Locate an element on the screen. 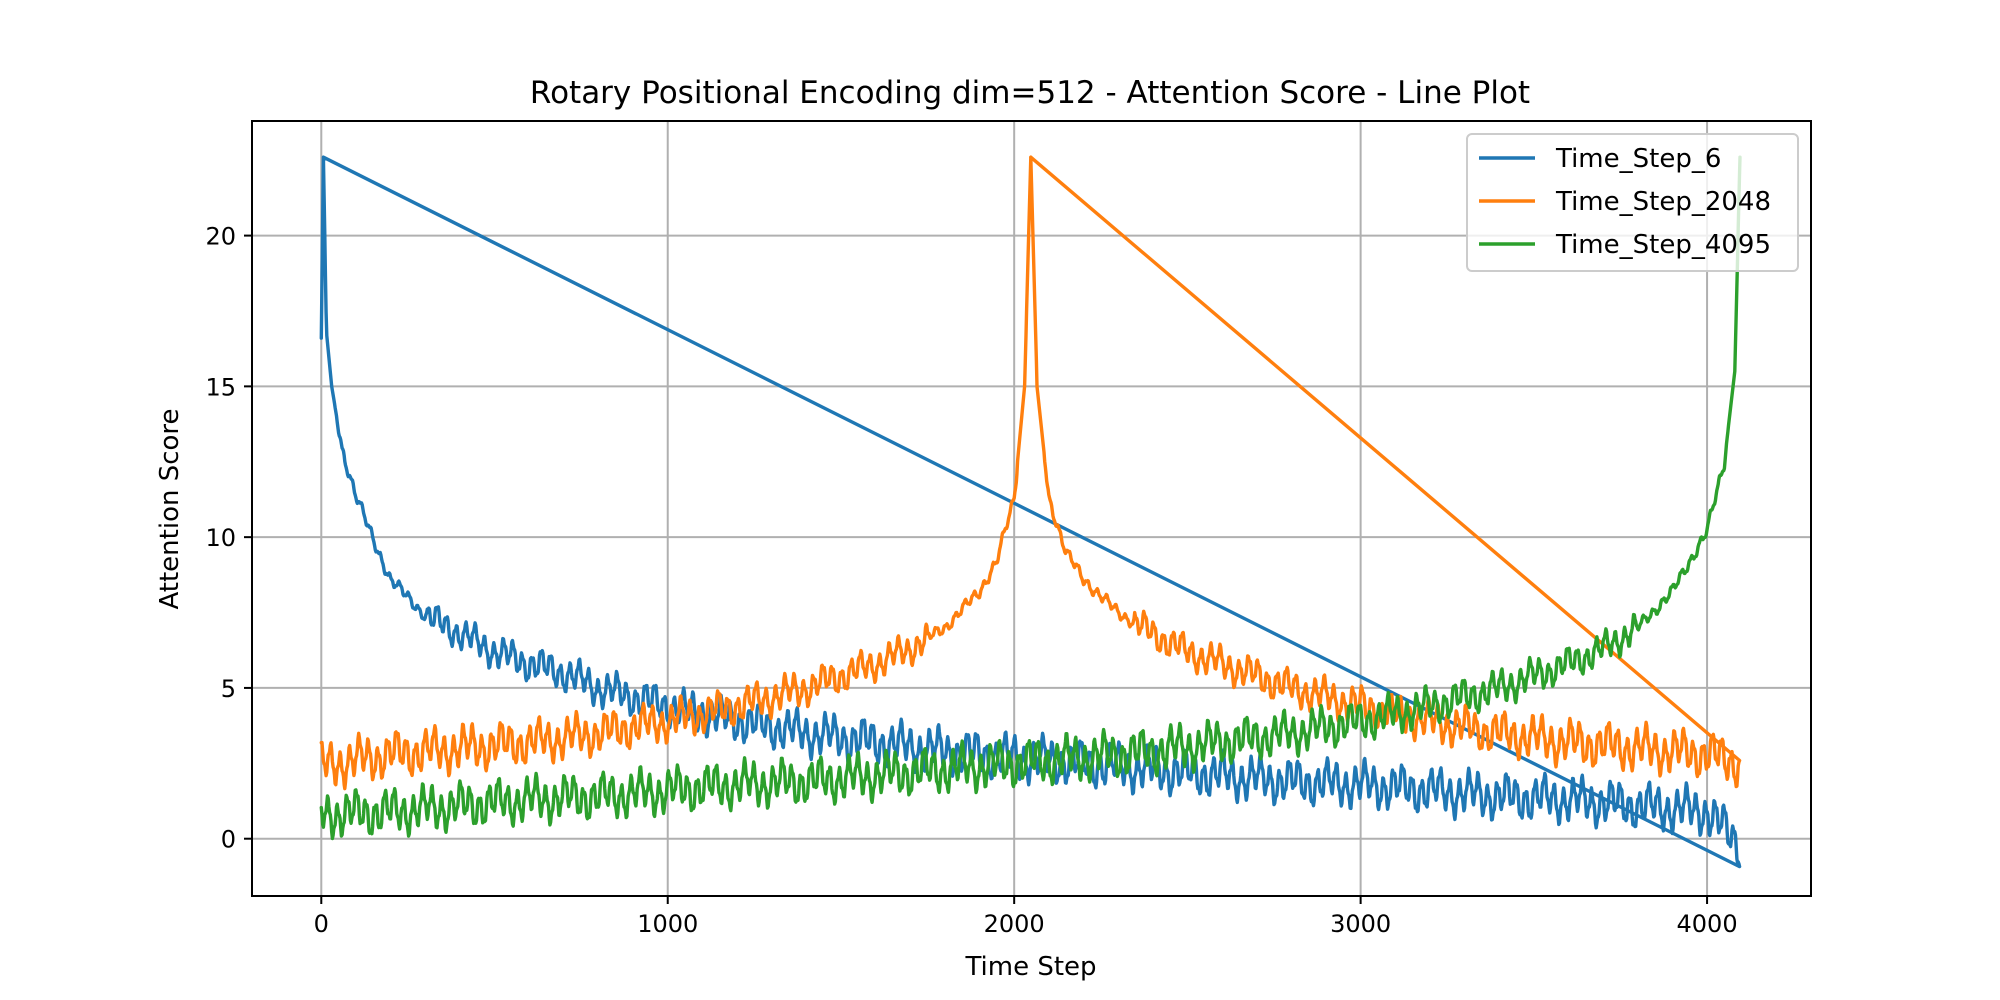  legend-label: Time_Step_4095 is located at coordinates (1663, 245).